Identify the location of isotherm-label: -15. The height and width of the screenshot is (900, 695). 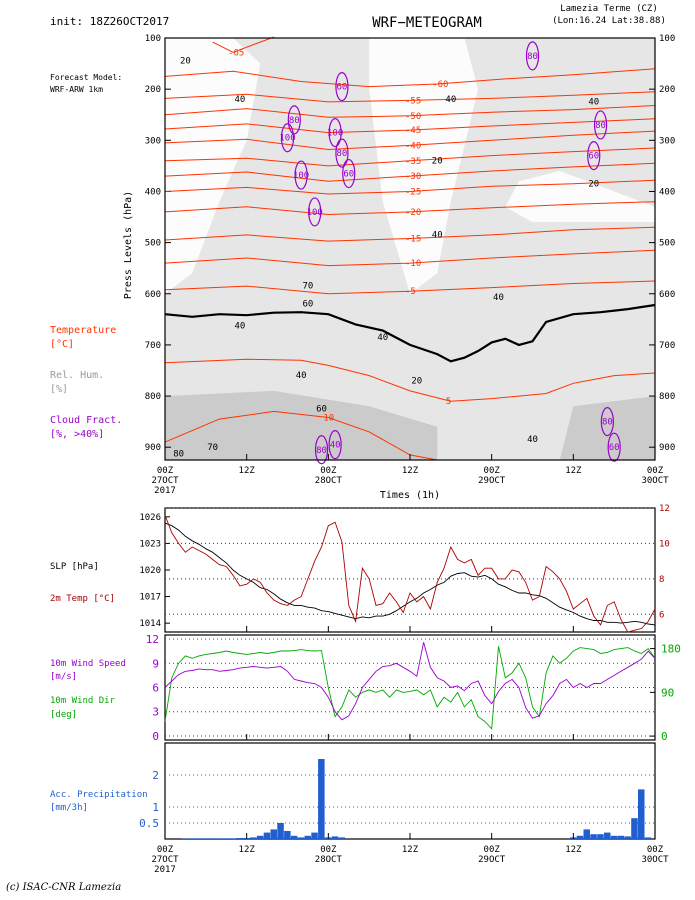
(413, 240).